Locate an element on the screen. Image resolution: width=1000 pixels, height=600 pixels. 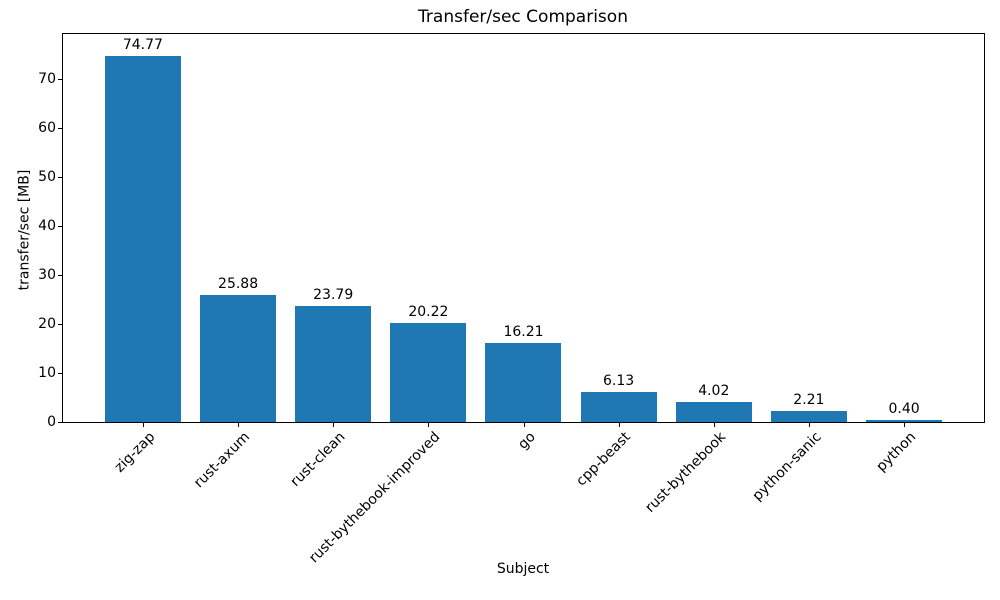
bar-value-label: 74.77 is located at coordinates (142, 44).